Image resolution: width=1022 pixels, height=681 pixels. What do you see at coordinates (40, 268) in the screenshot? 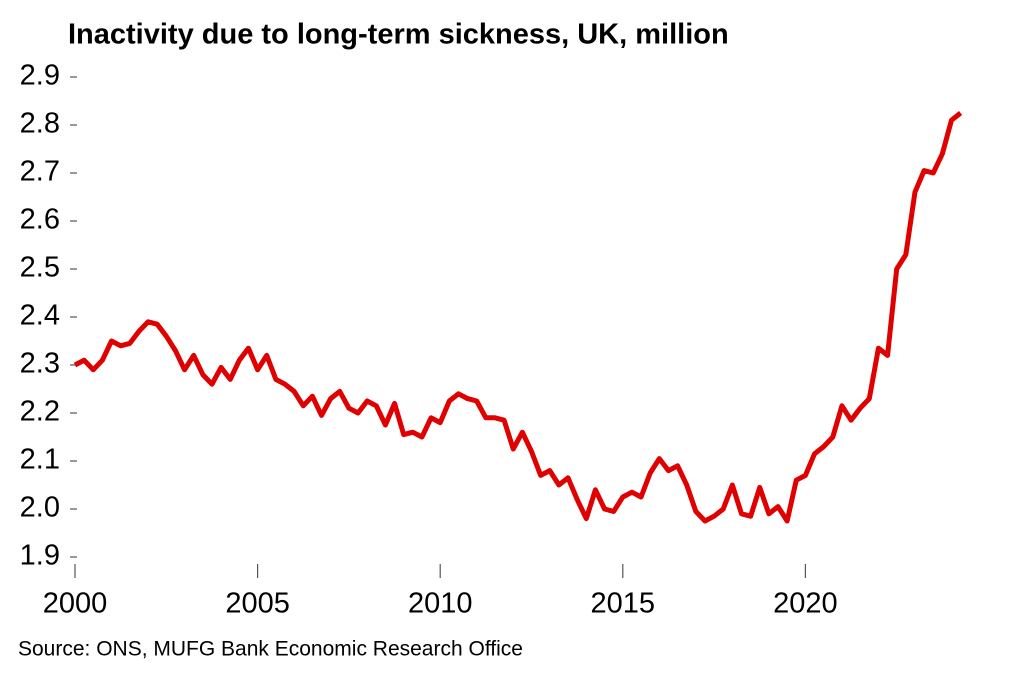
I see `y-tick-label: 2.5` at bounding box center [40, 268].